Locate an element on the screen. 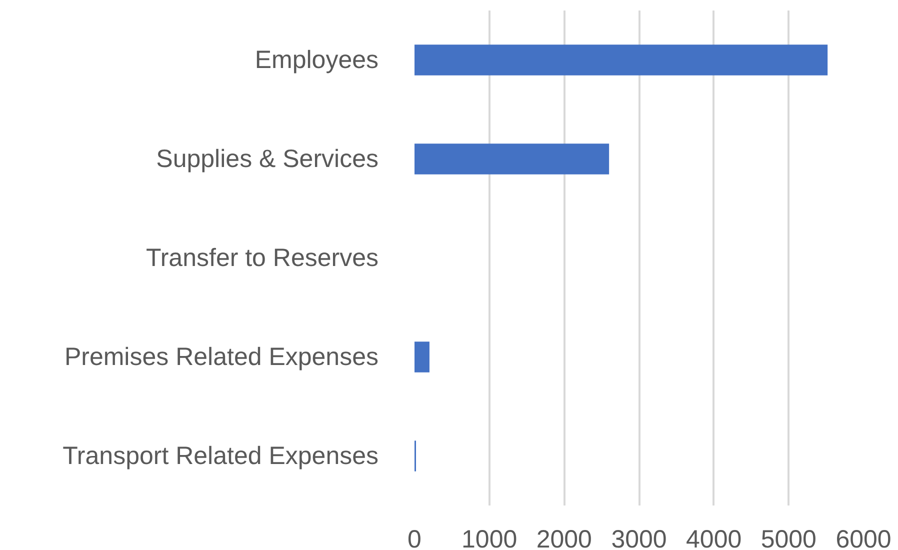 The image size is (898, 550). y-tick-label: Supplies & Services is located at coordinates (267, 159).